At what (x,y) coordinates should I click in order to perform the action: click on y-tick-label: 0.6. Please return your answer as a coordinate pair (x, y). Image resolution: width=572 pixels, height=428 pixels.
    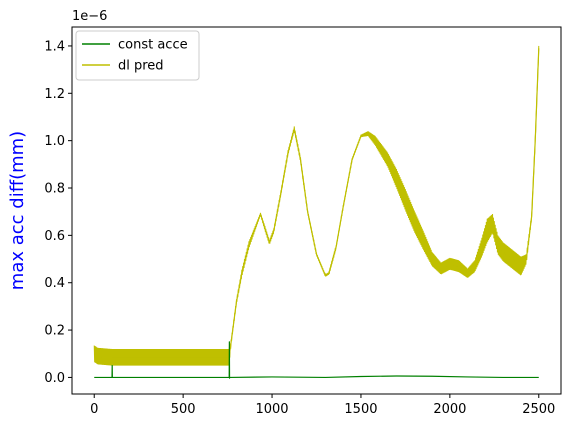
    Looking at the image, I should click on (54, 236).